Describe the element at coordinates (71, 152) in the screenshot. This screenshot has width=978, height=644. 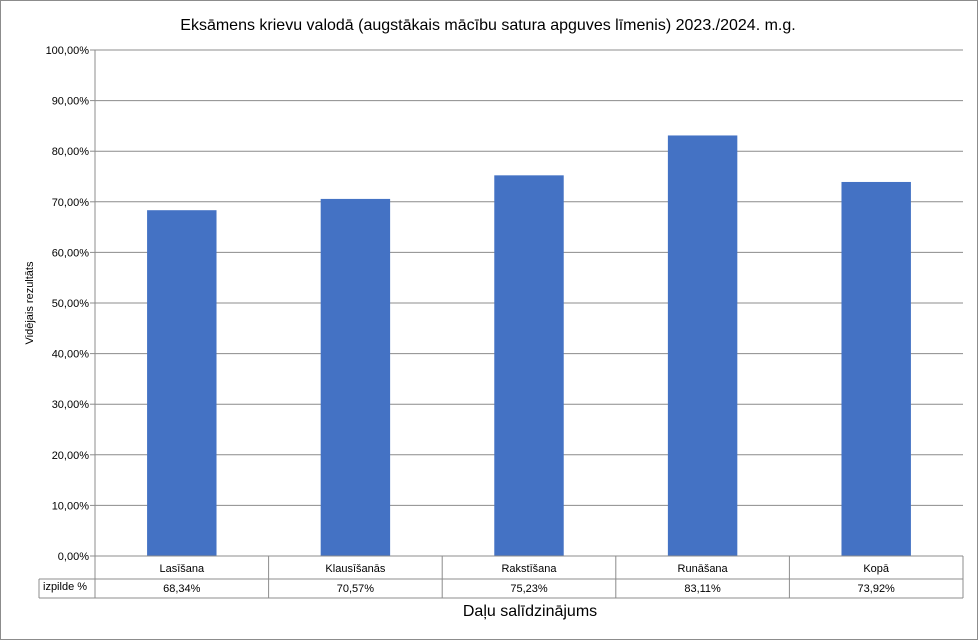
I see `y-tick-label: 80,00%` at that location.